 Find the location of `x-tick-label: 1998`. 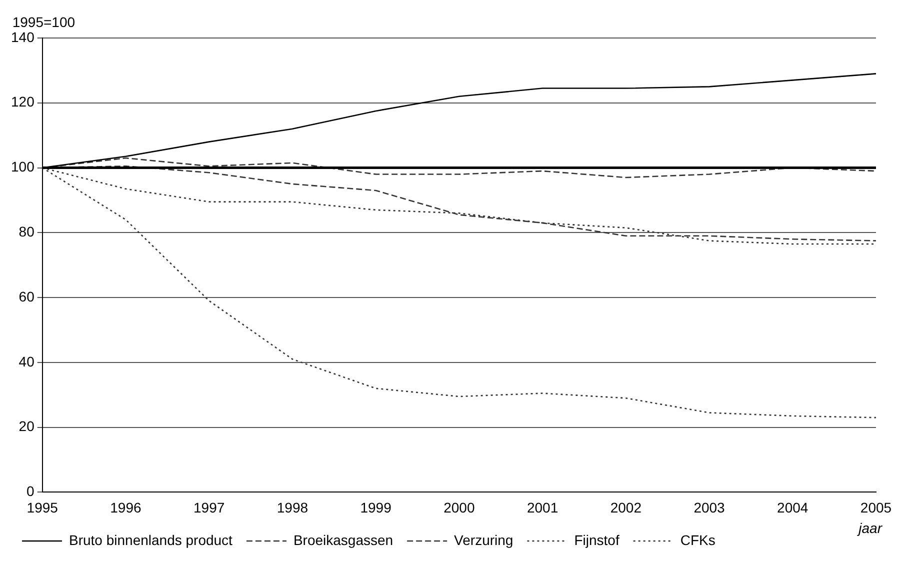

x-tick-label: 1998 is located at coordinates (292, 507).